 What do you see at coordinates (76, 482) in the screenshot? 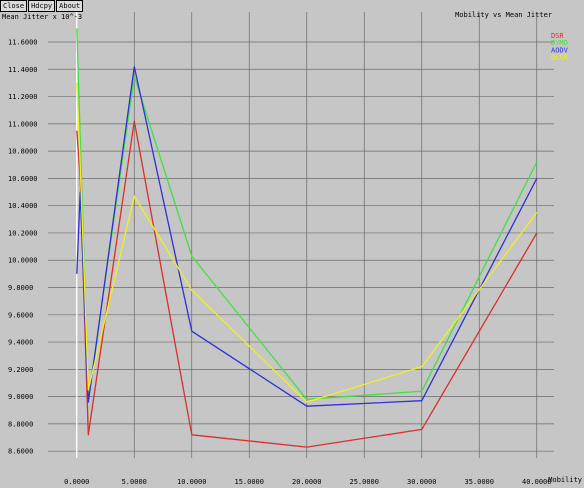
I see `x-tick-label: 0.0000` at bounding box center [76, 482].